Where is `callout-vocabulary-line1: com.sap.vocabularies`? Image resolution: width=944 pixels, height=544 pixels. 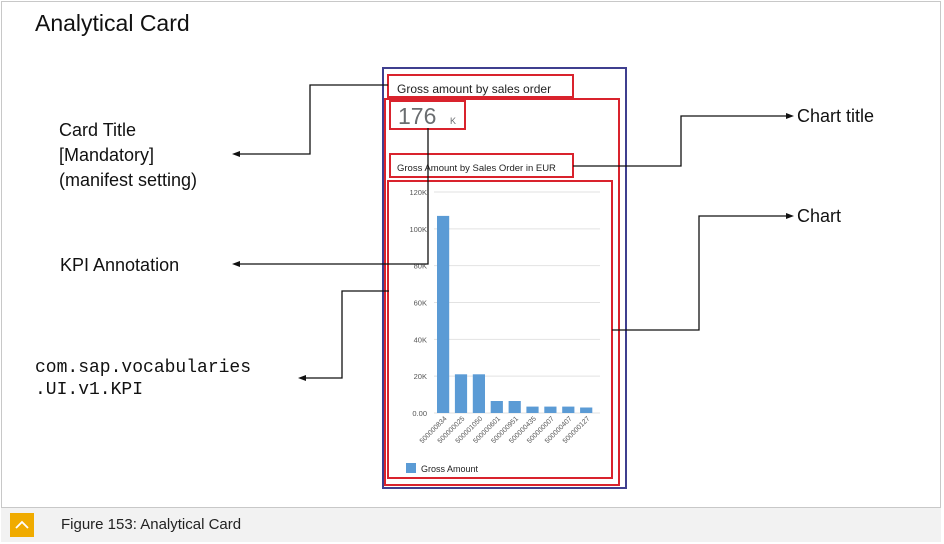
callout-vocabulary-line1: com.sap.vocabularies is located at coordinates (143, 368).